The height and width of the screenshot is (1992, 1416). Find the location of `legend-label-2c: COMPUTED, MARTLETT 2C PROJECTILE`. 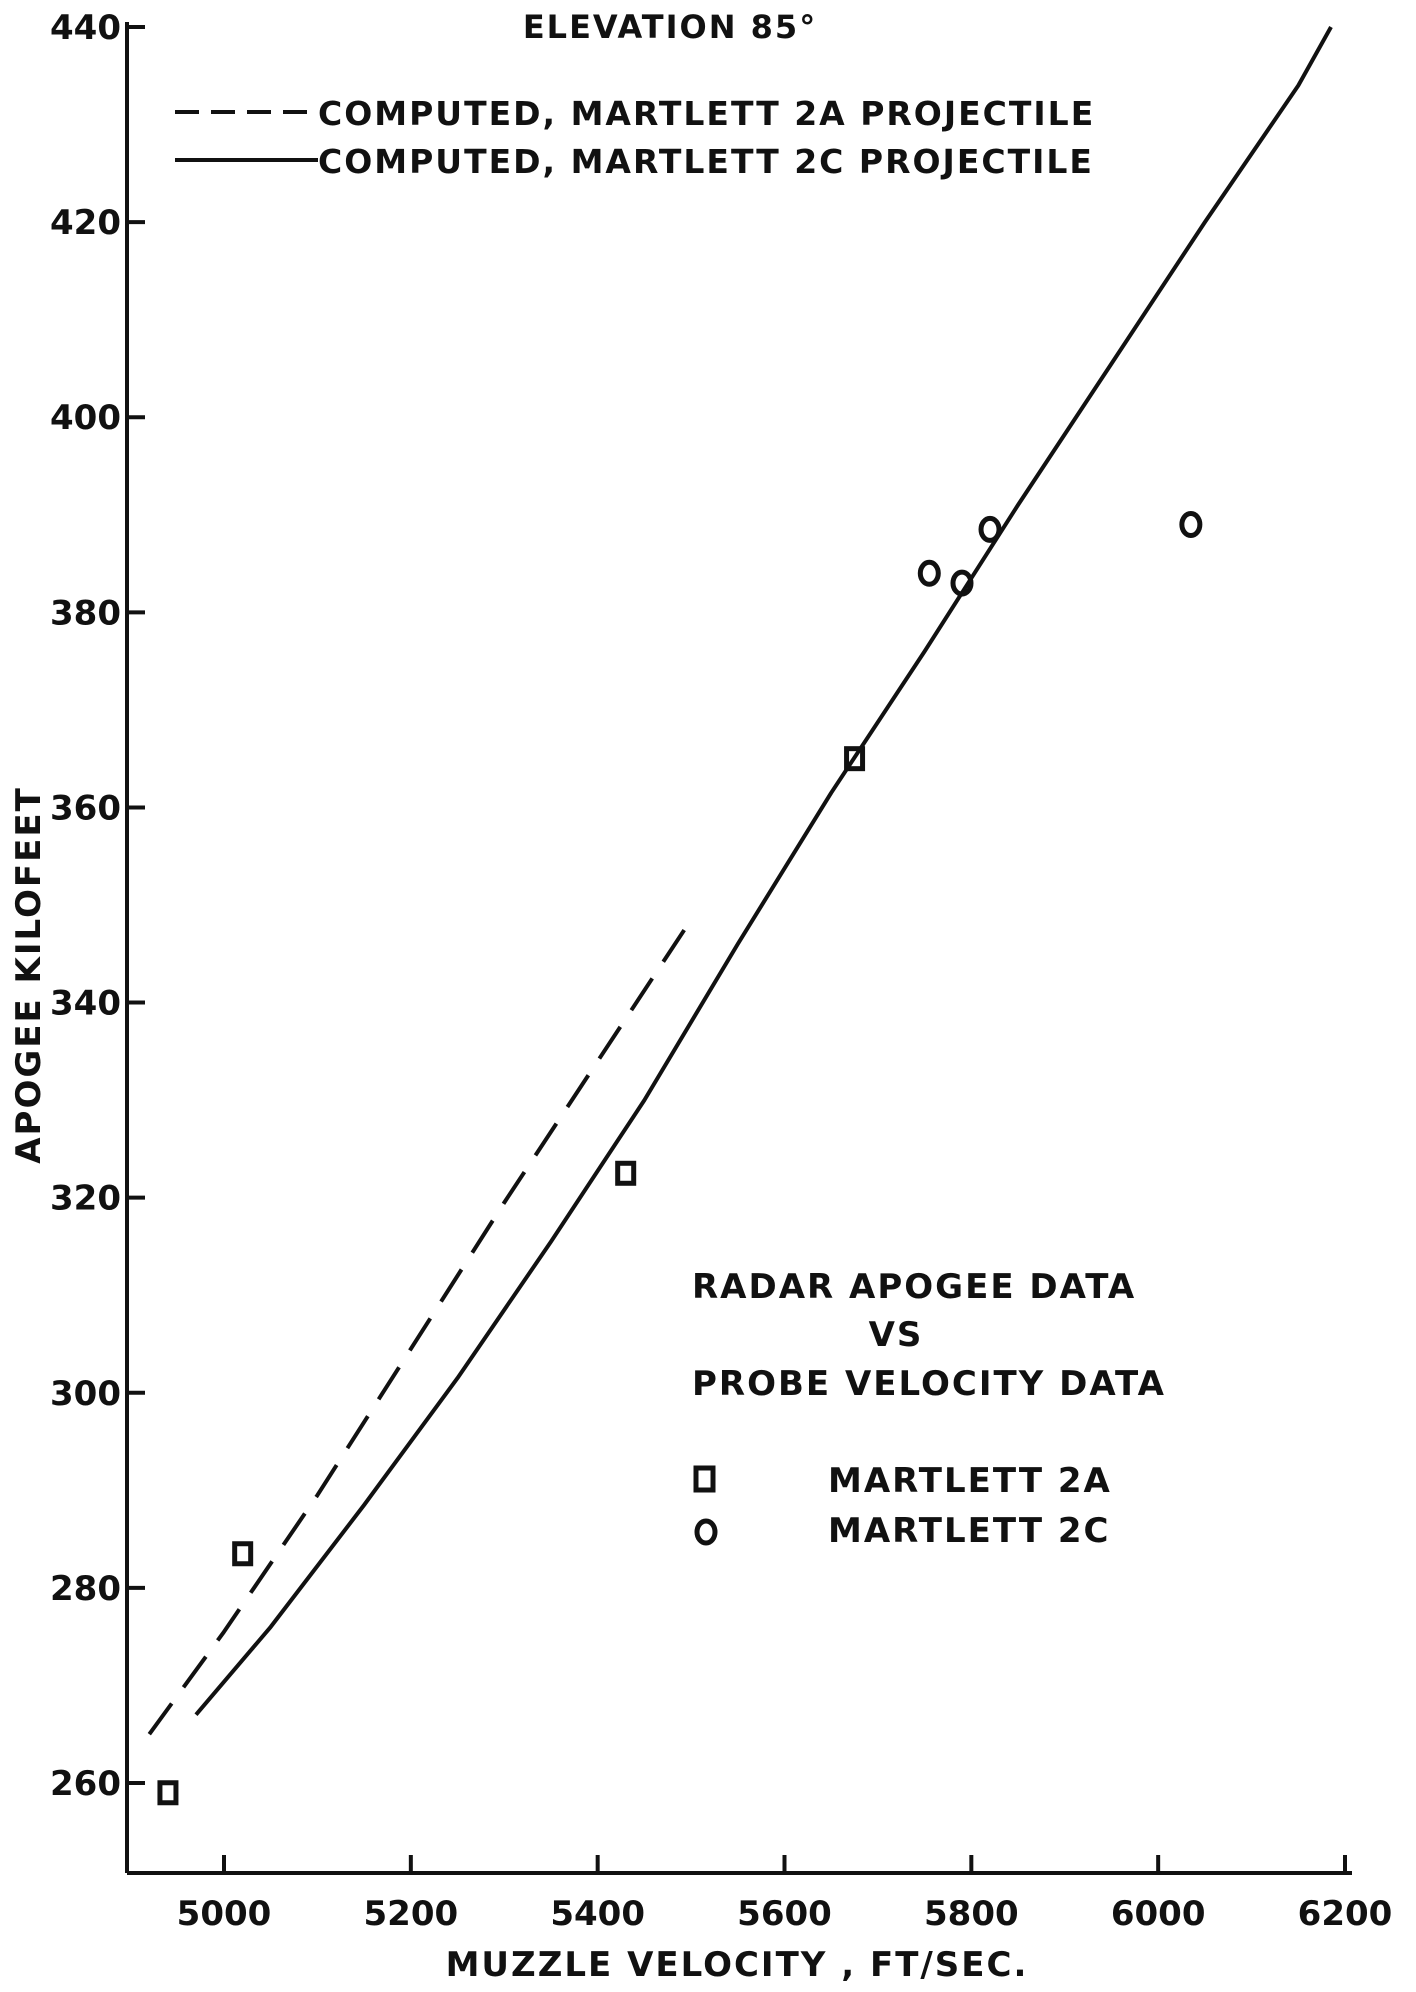

legend-label-2c: COMPUTED, MARTLETT 2C PROJECTILE is located at coordinates (706, 161).